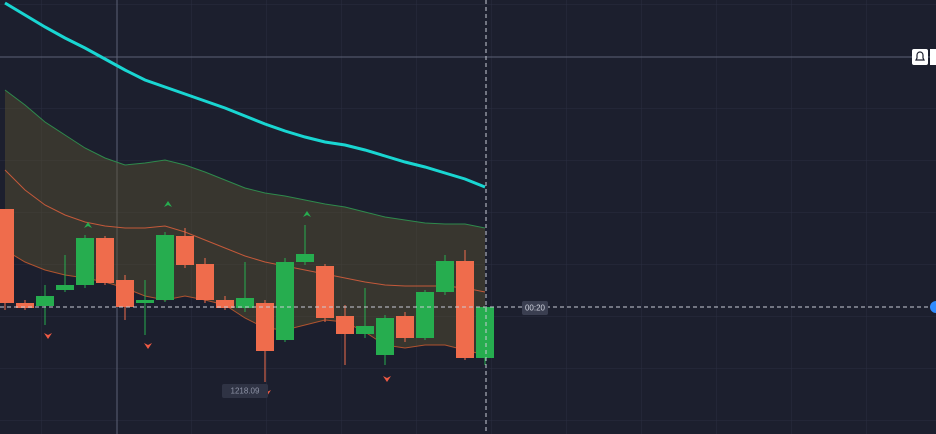 The height and width of the screenshot is (434, 936). What do you see at coordinates (933, 307) in the screenshot?
I see `price-dot` at bounding box center [933, 307].